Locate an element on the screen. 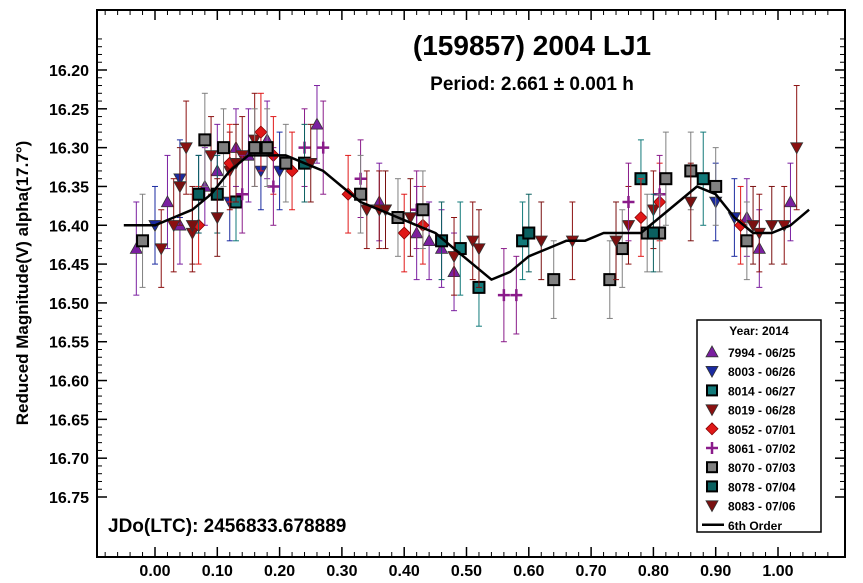  x-tick-label: 0.60 is located at coordinates (528, 571).